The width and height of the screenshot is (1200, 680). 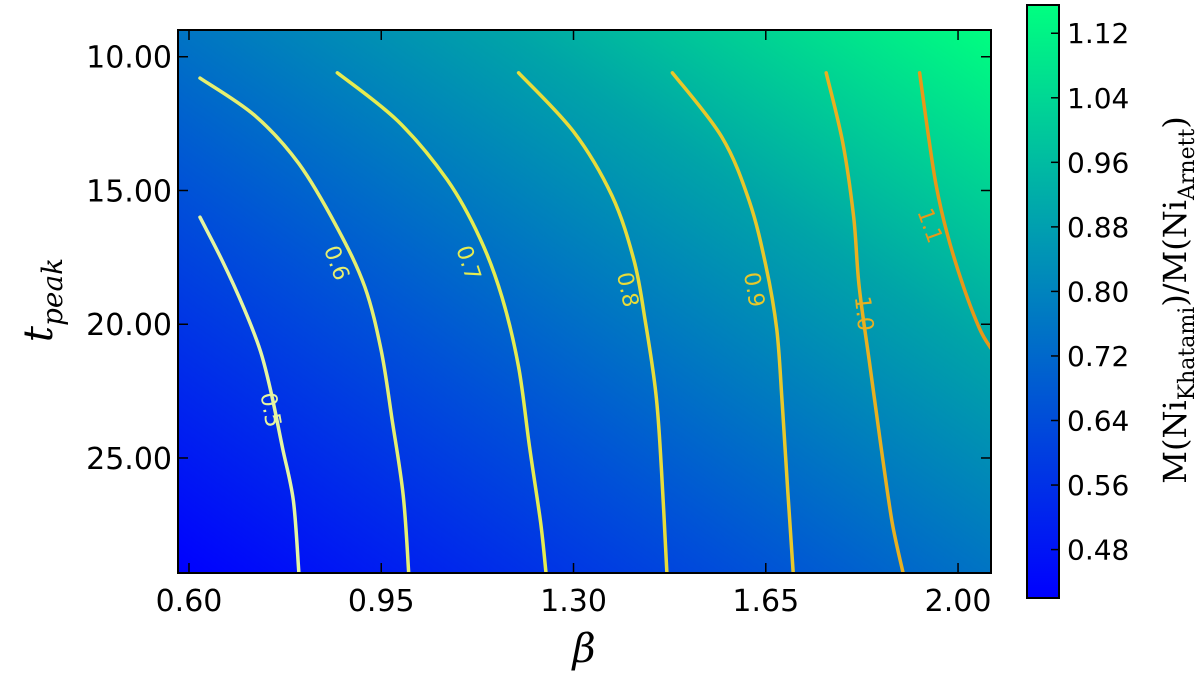 I want to click on contour-line-0.8, so click(x=592, y=322).